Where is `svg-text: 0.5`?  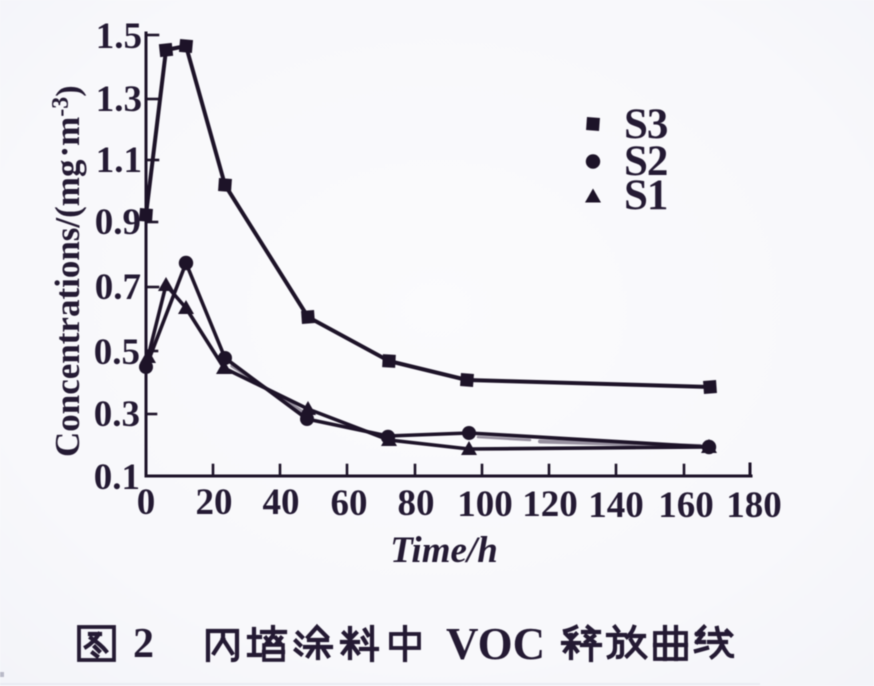
svg-text: 0.5 is located at coordinates (117, 352).